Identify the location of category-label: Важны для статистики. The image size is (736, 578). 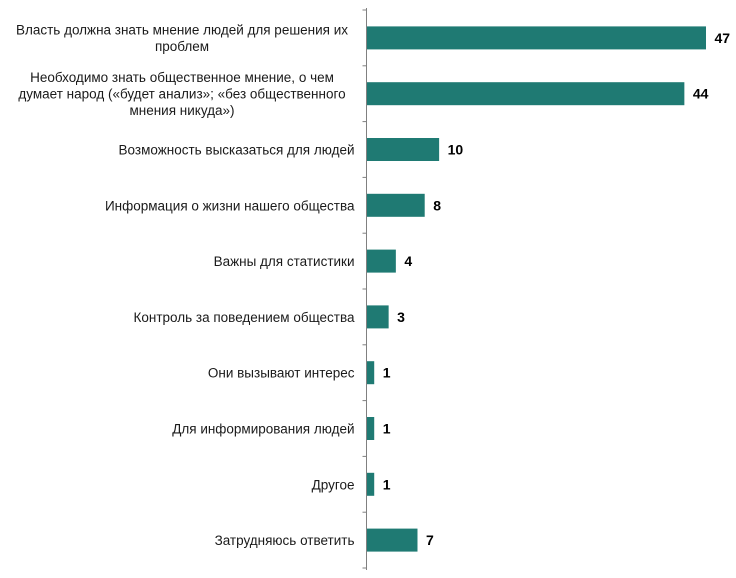
(284, 261).